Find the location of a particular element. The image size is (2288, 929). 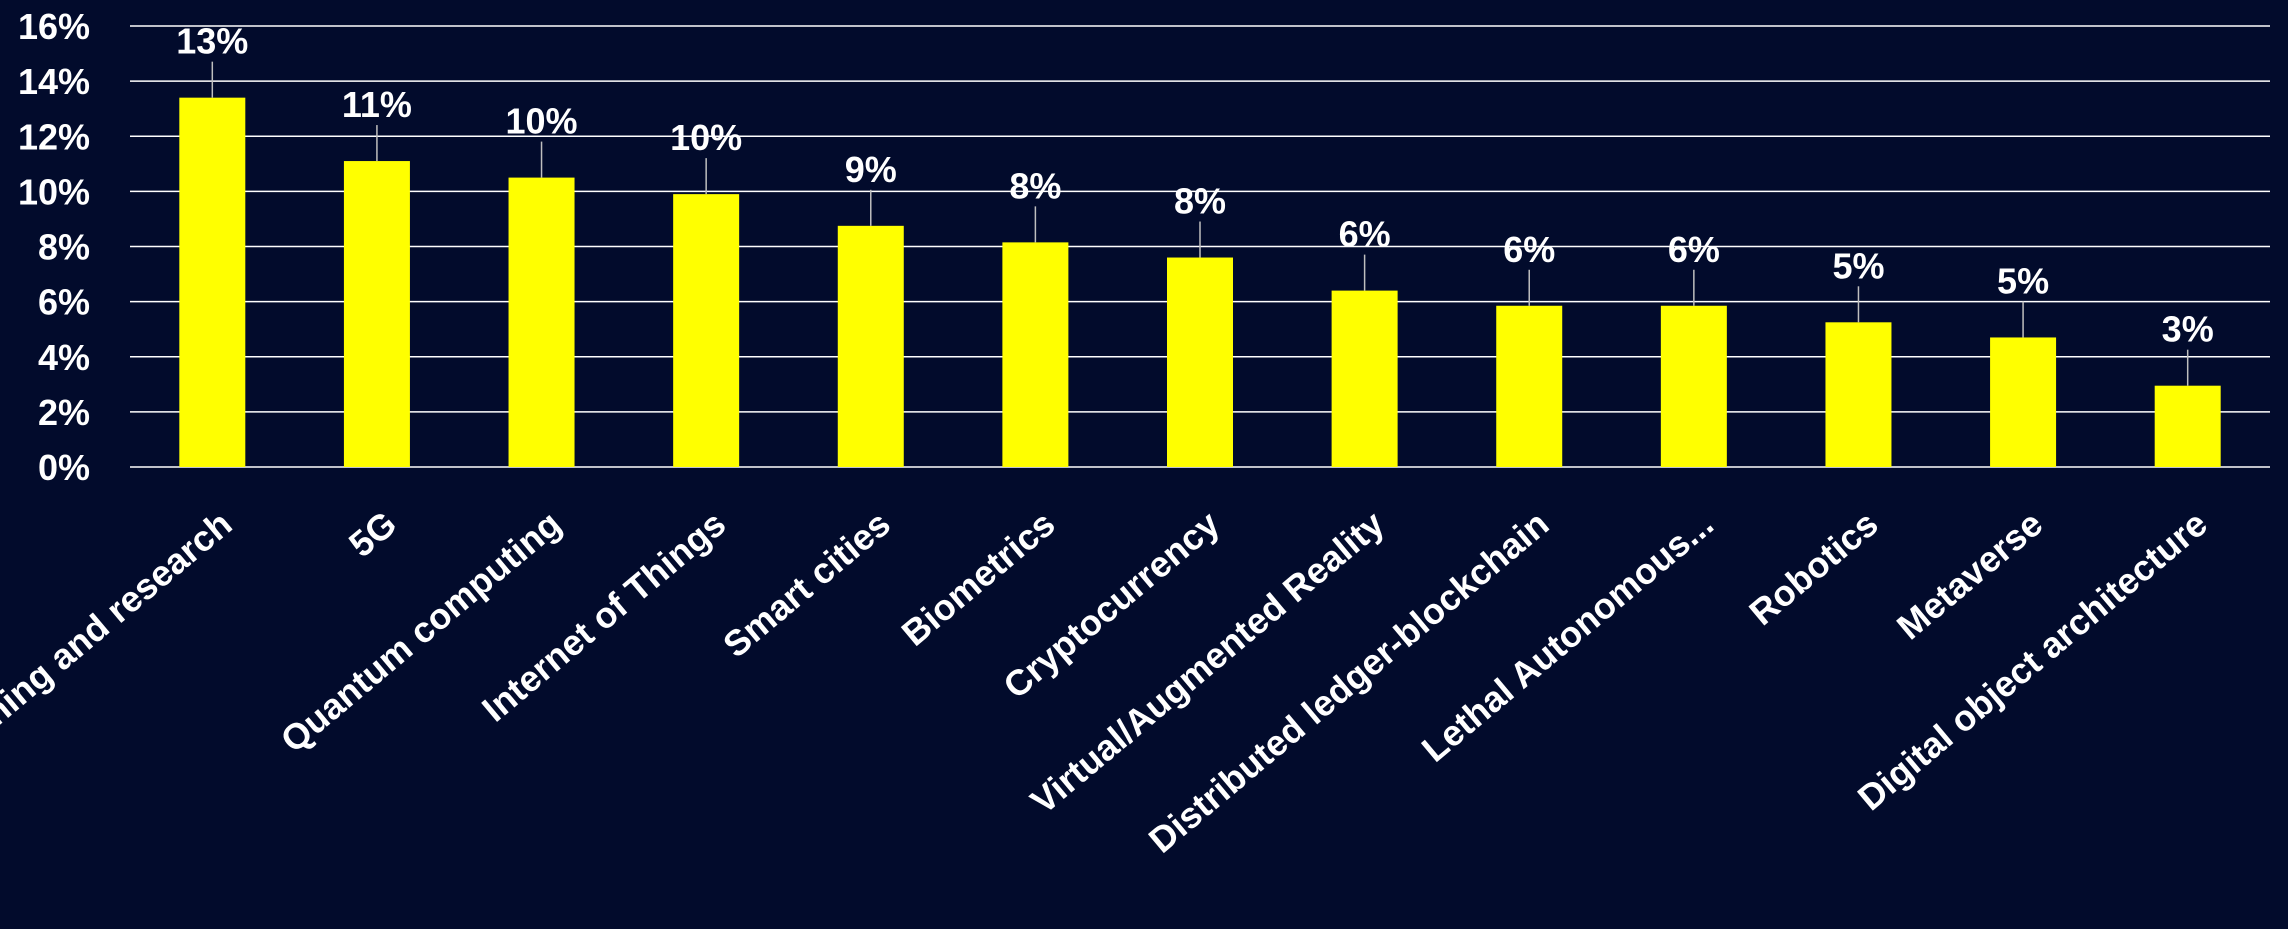

y-tick-label: 4% is located at coordinates (64, 357).